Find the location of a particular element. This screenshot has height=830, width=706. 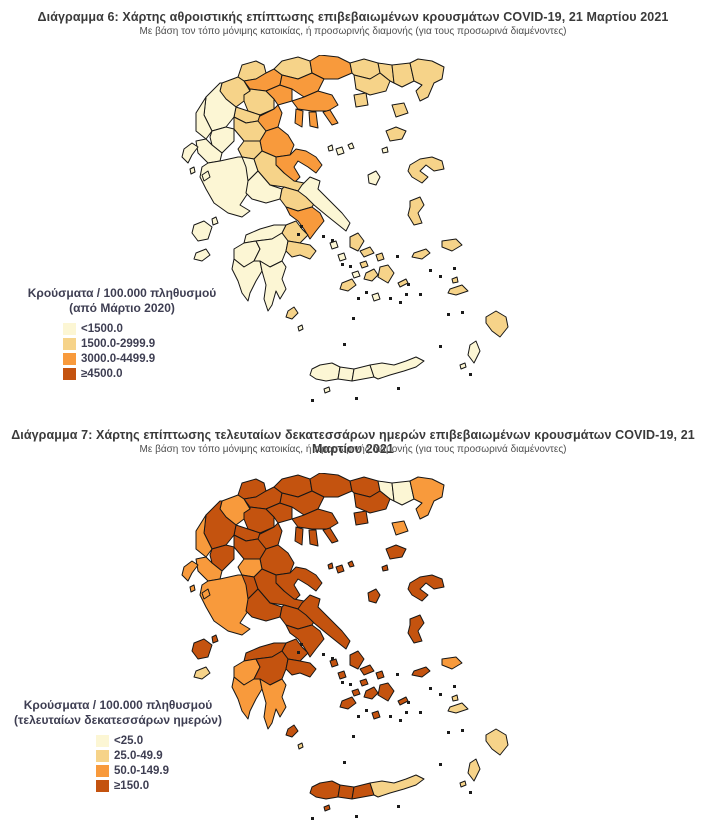

region-lasithi is located at coordinates (397, 368).